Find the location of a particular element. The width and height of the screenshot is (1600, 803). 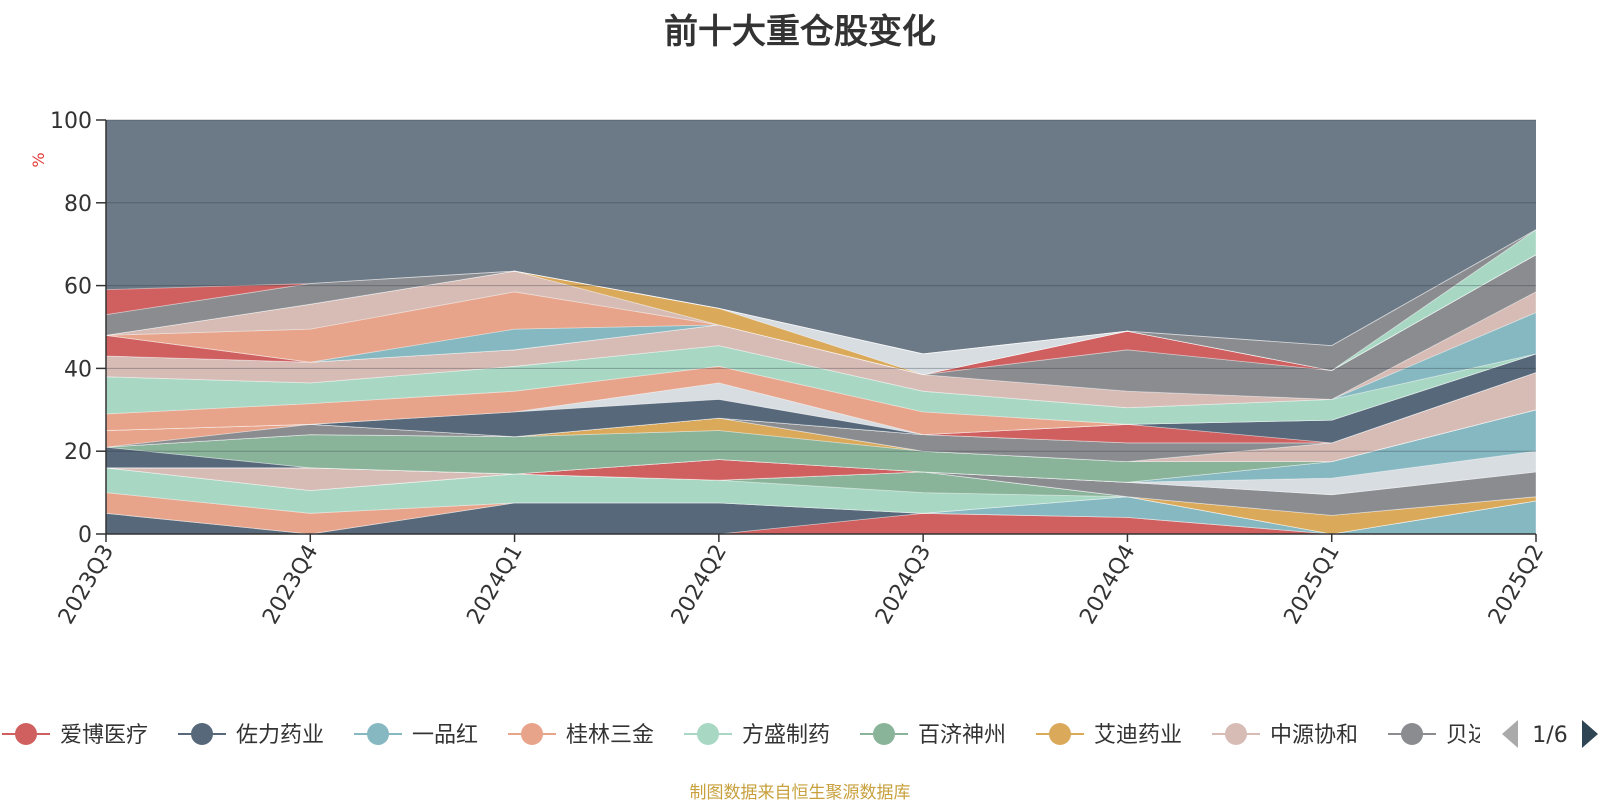

legend-page-indicator: 1/6 is located at coordinates (1549, 735).